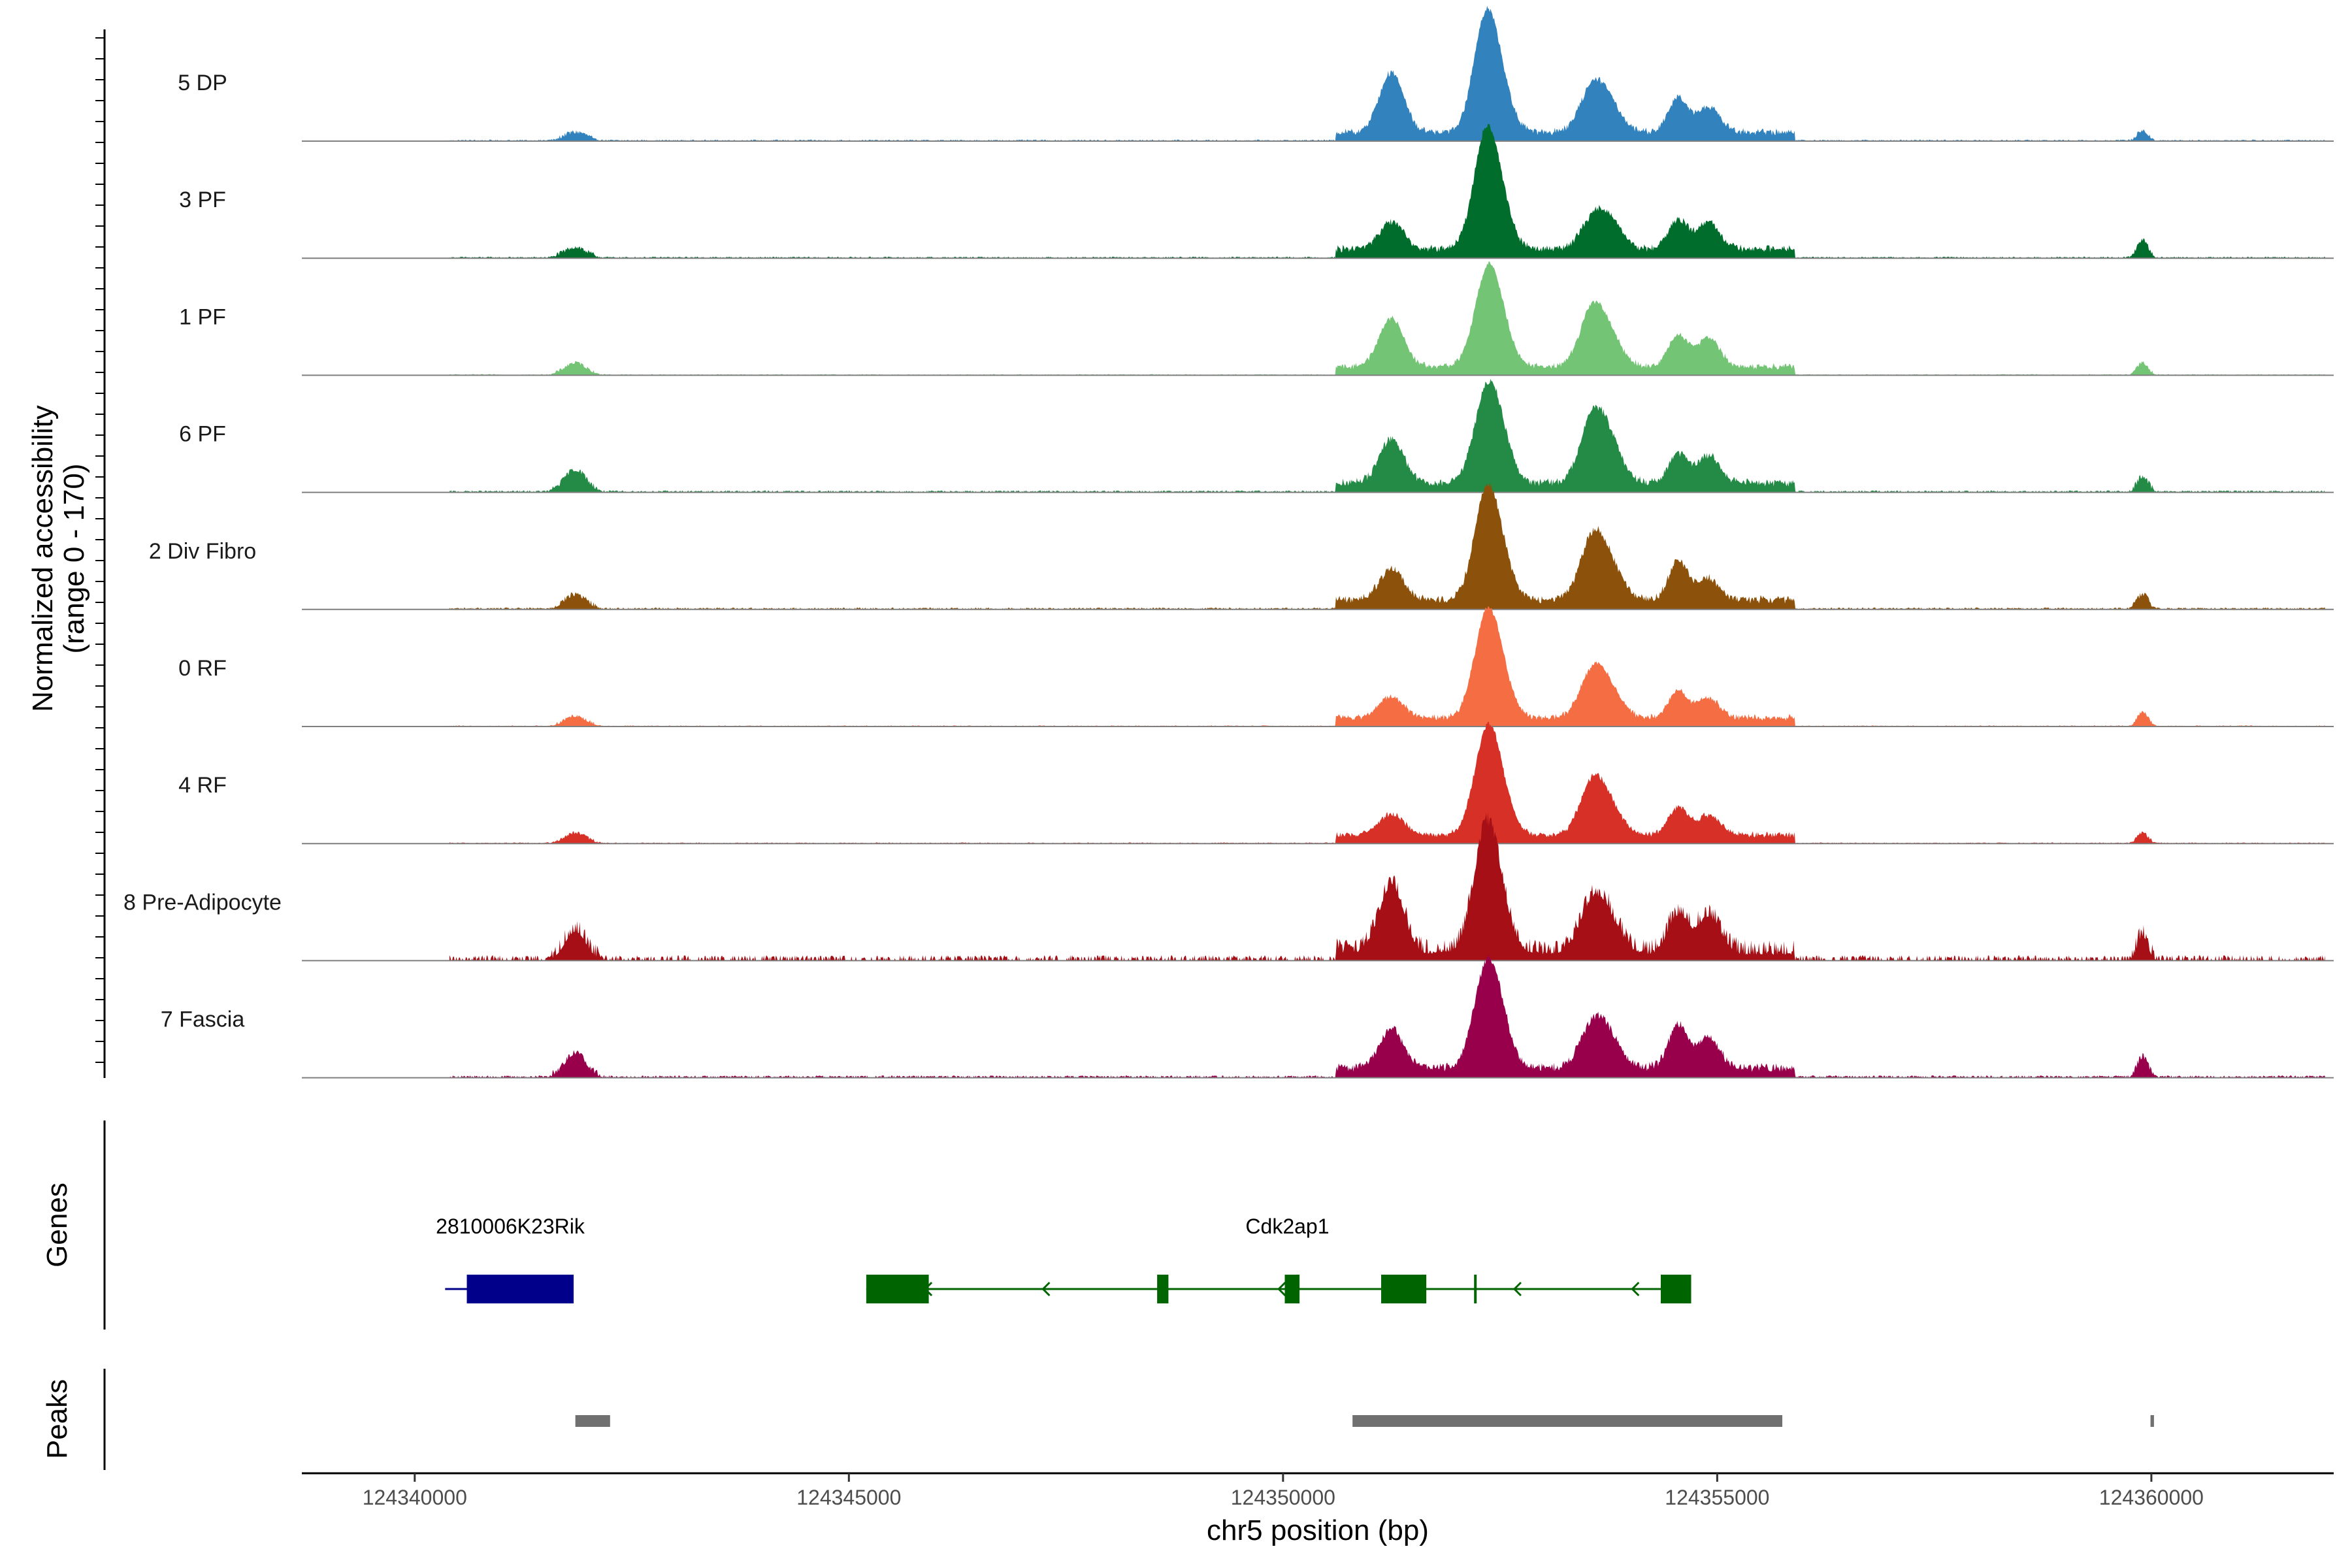 The height and width of the screenshot is (1568, 2352). I want to click on genes-ylabel: Genes, so click(57, 1225).